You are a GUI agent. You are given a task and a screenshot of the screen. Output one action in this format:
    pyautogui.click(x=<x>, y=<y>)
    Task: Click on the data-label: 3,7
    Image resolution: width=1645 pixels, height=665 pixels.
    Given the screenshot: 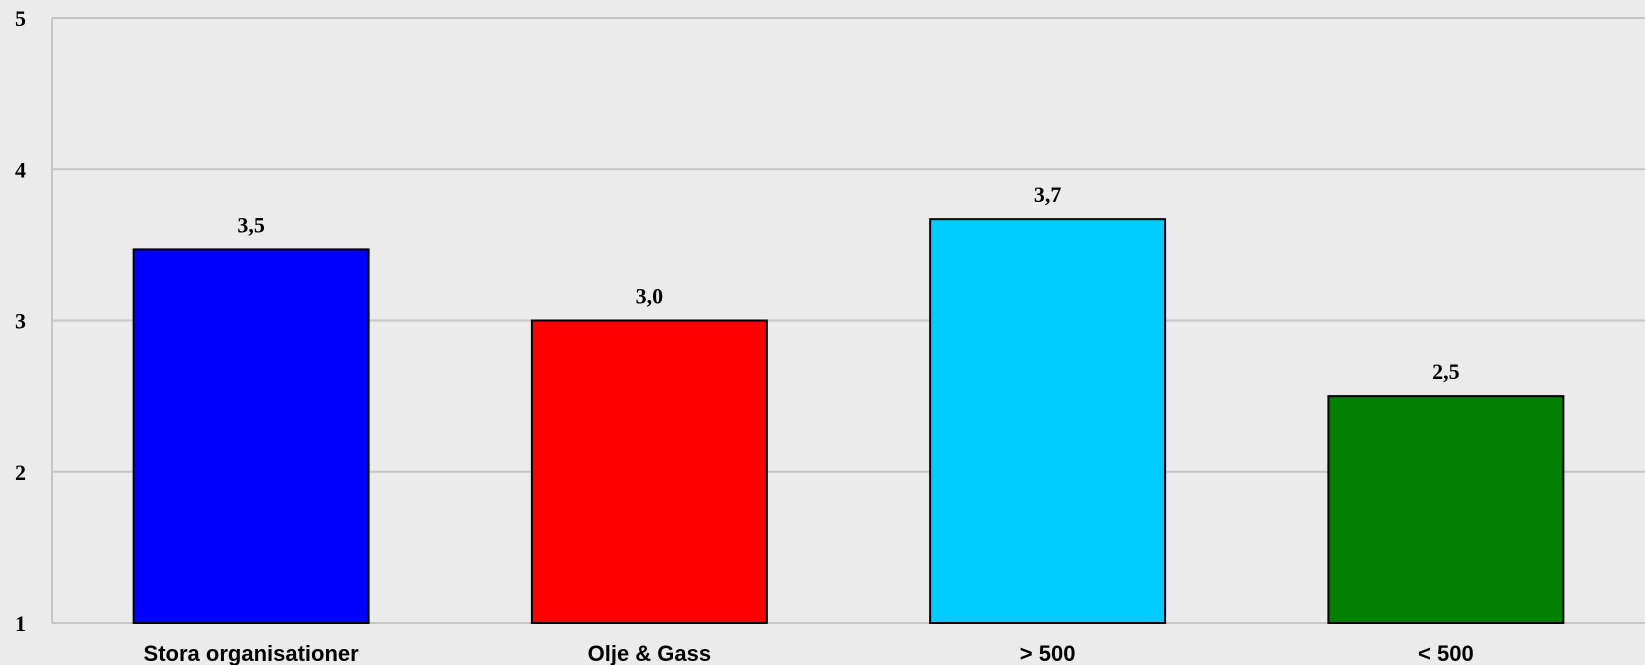 What is the action you would take?
    pyautogui.click(x=1048, y=194)
    